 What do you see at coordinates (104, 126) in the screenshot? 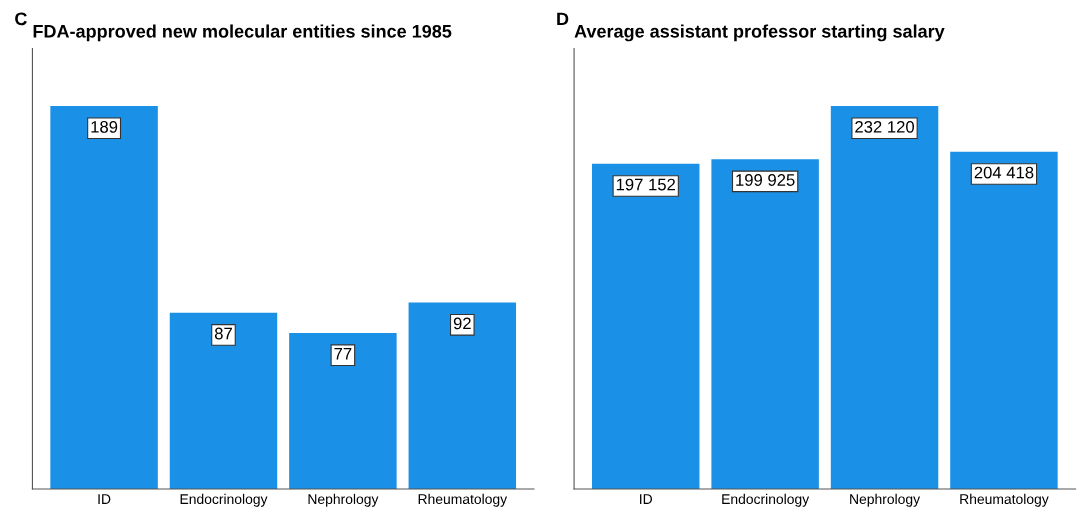
I see `data-label: 189` at bounding box center [104, 126].